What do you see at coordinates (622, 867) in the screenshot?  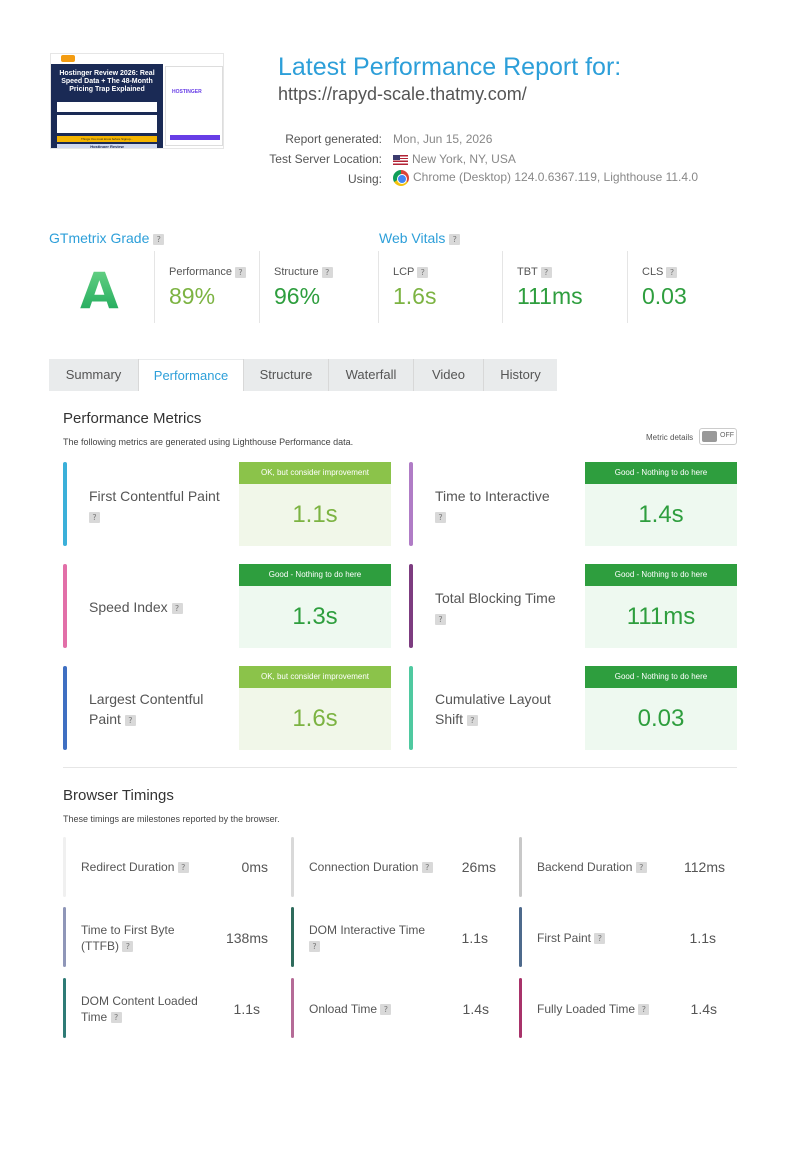 I see `timing-backend-duration: Backend Duration ? 112ms` at bounding box center [622, 867].